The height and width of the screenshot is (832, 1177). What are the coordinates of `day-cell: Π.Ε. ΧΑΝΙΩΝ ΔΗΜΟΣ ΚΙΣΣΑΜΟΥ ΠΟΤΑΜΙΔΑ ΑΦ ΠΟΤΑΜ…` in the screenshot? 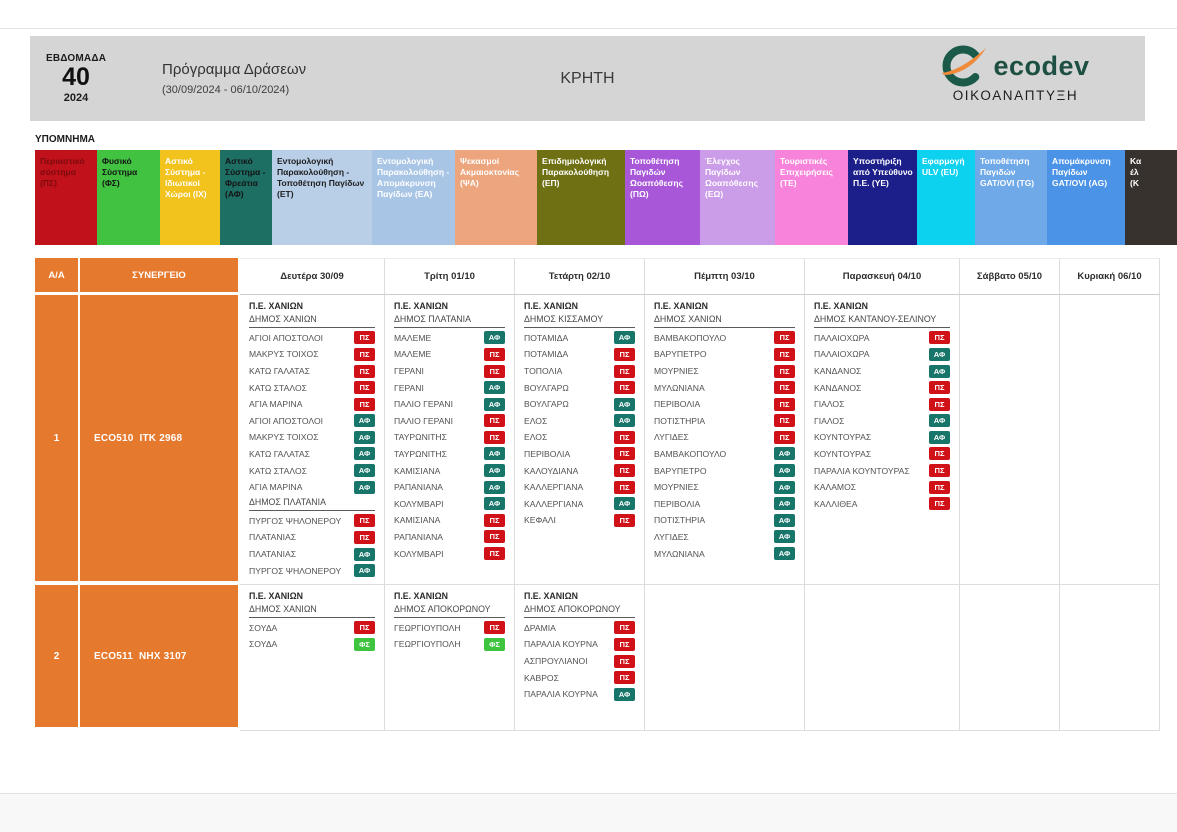 It's located at (580, 440).